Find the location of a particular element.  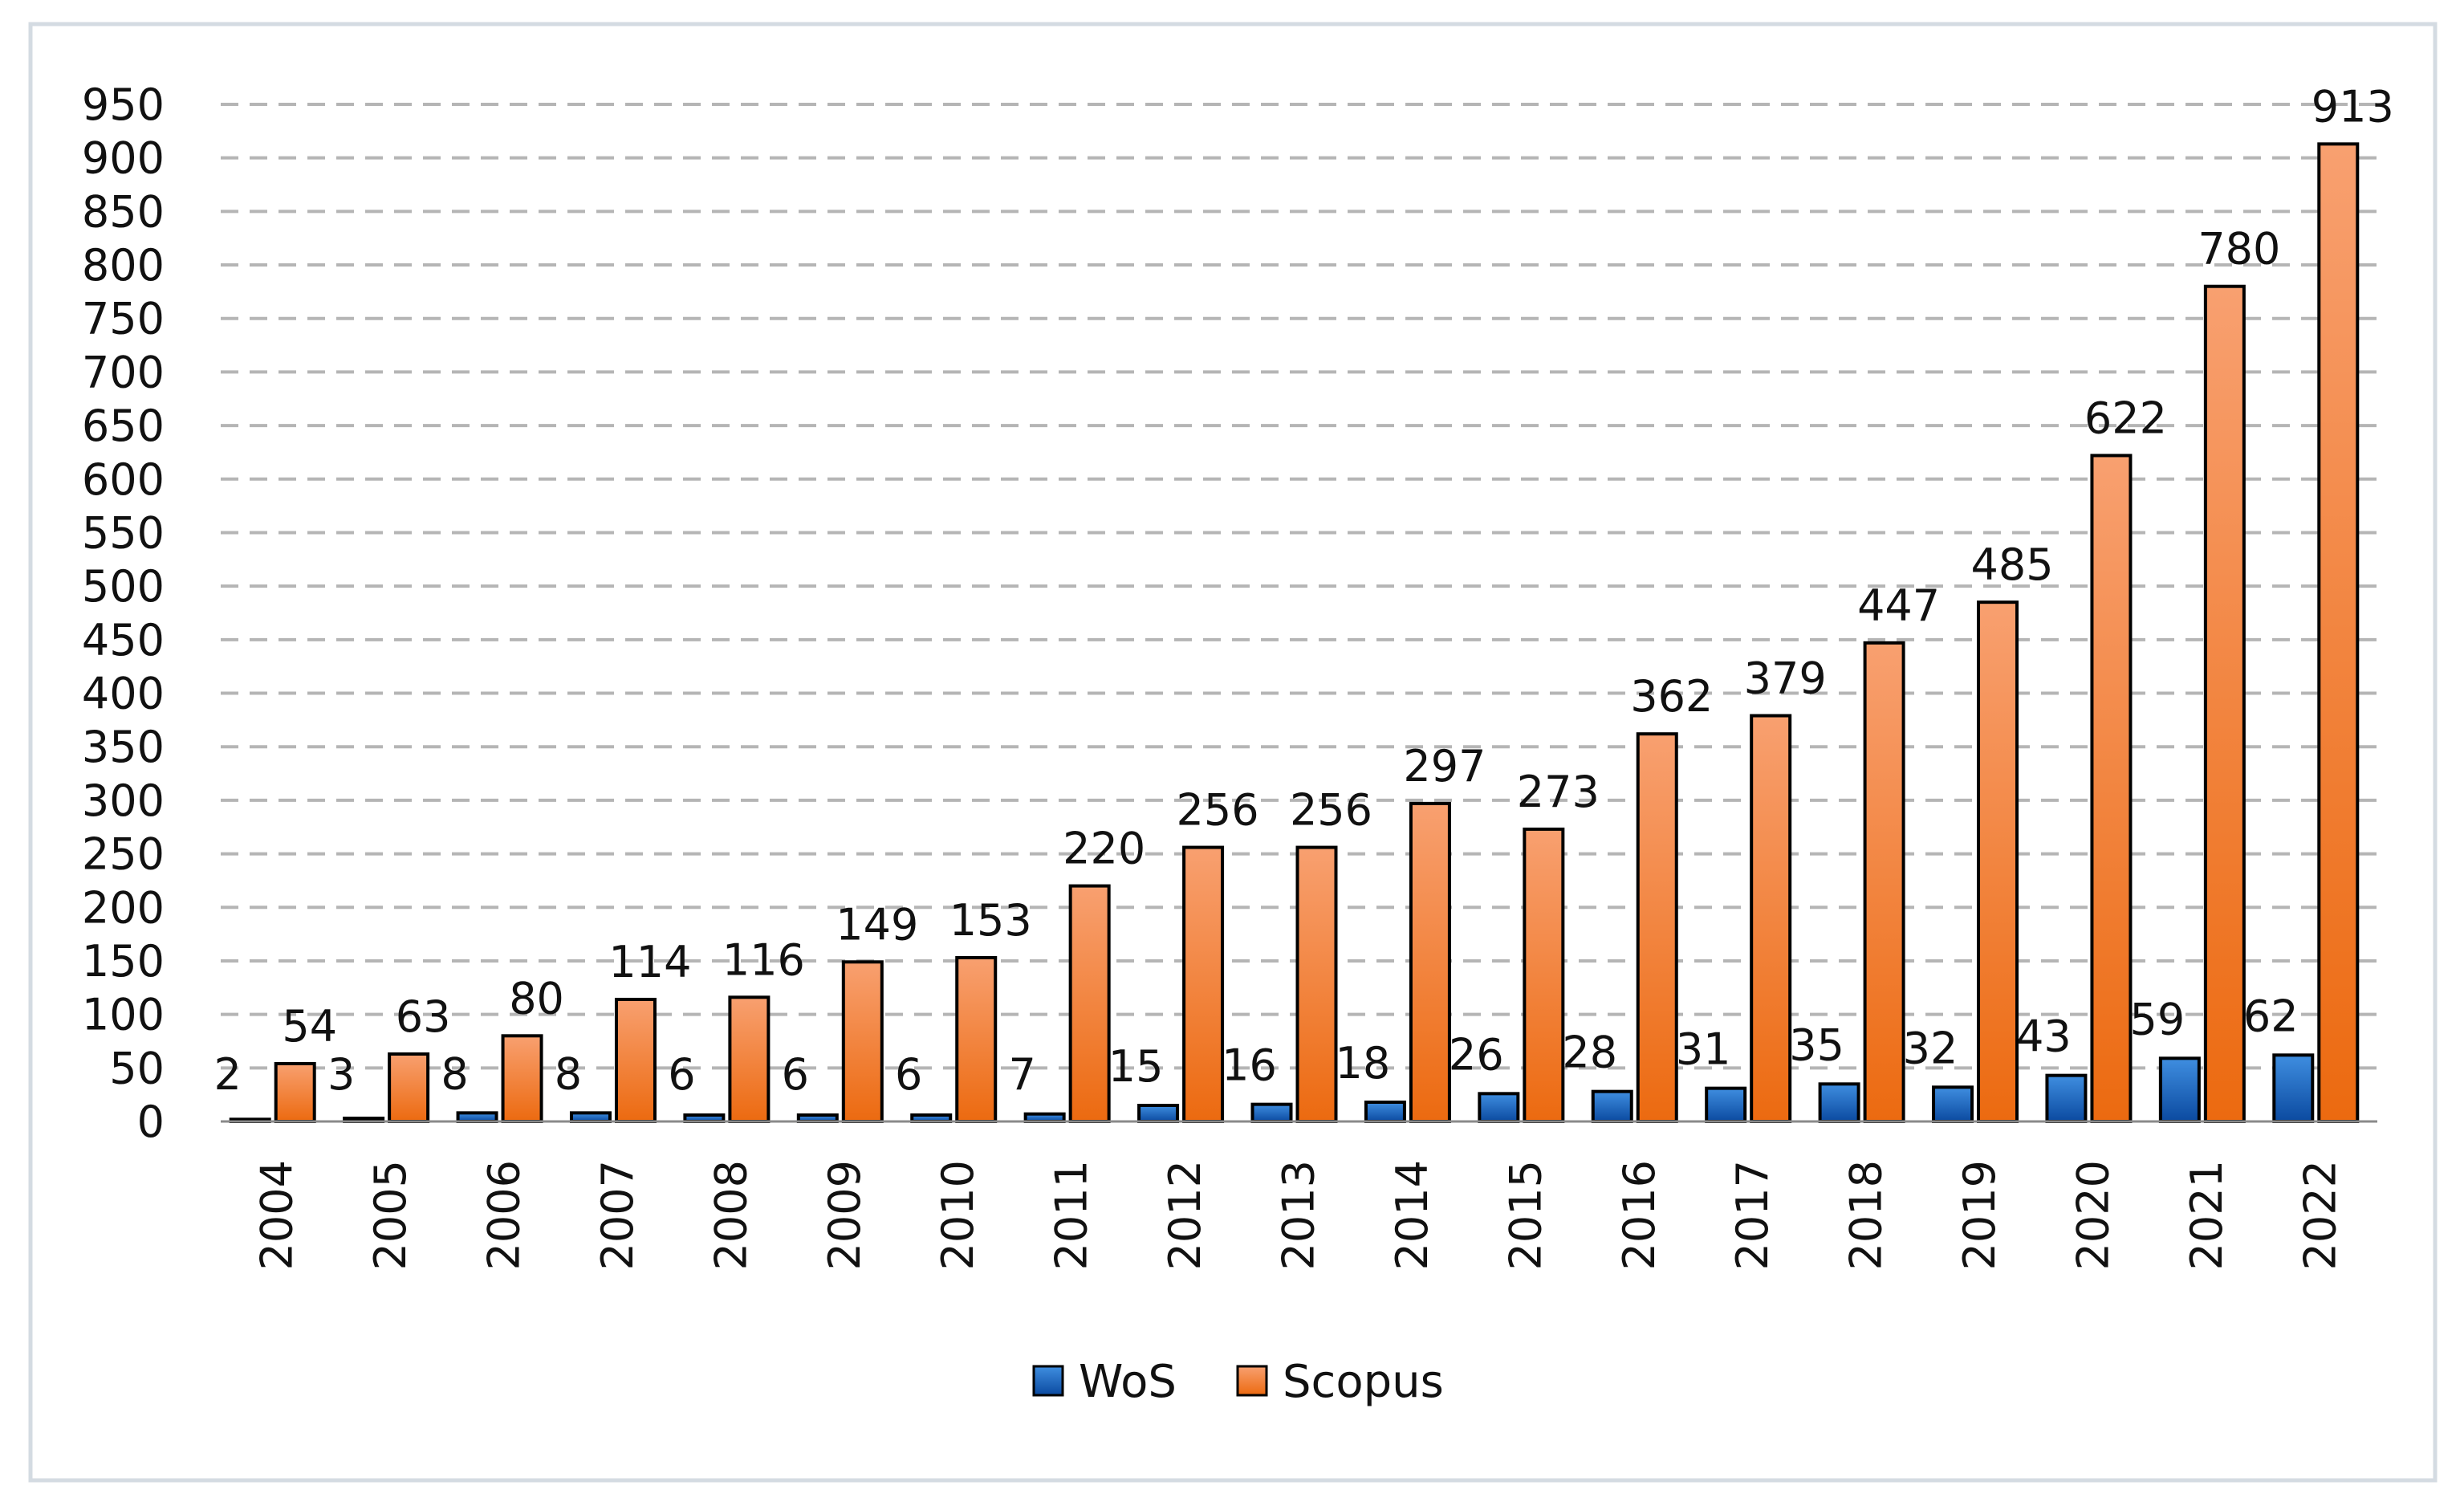

legend-label-scopus: Scopus is located at coordinates (1363, 1382).